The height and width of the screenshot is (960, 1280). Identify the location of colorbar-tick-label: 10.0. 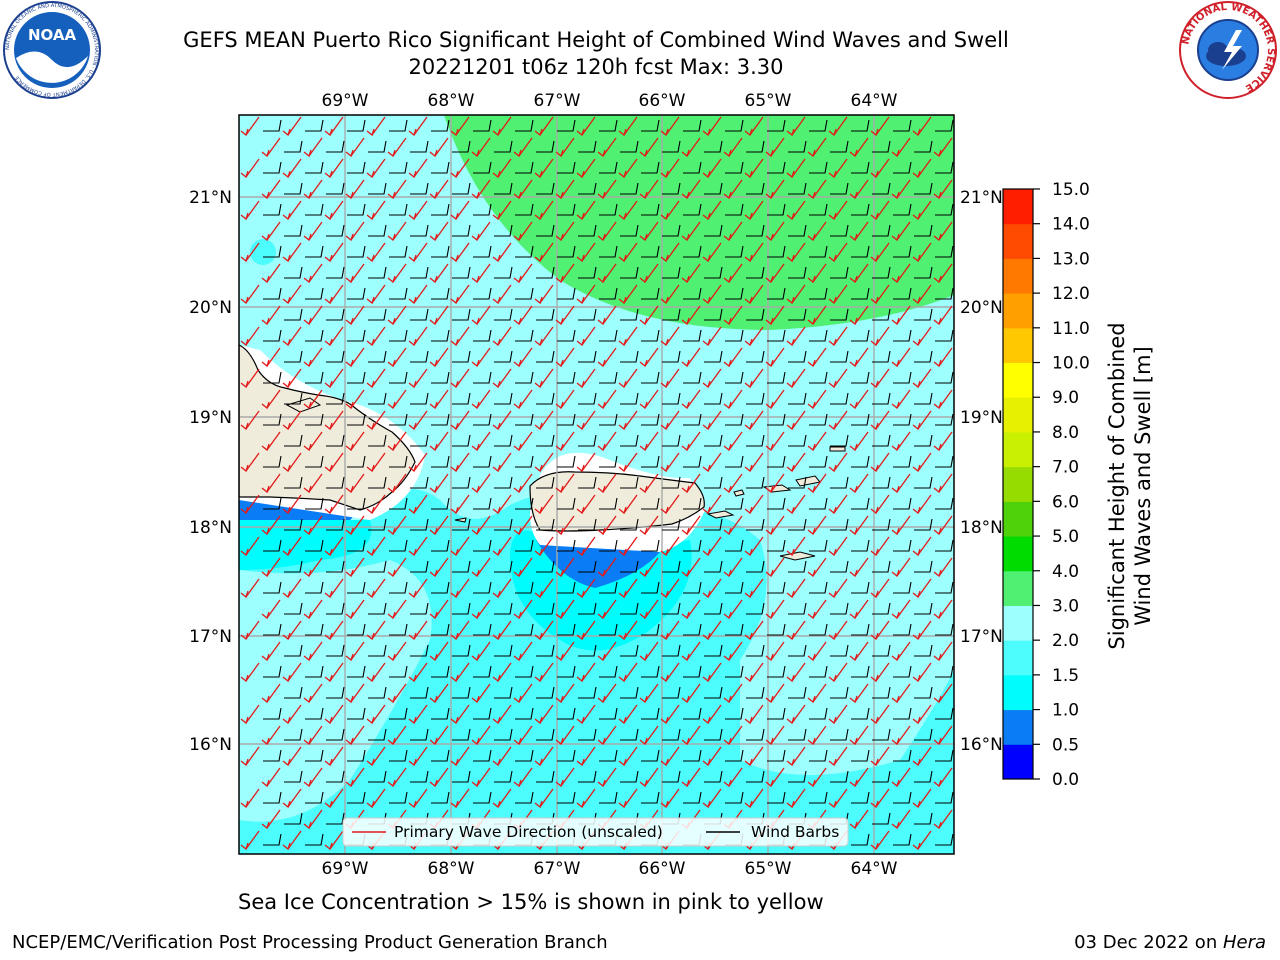
(1071, 364).